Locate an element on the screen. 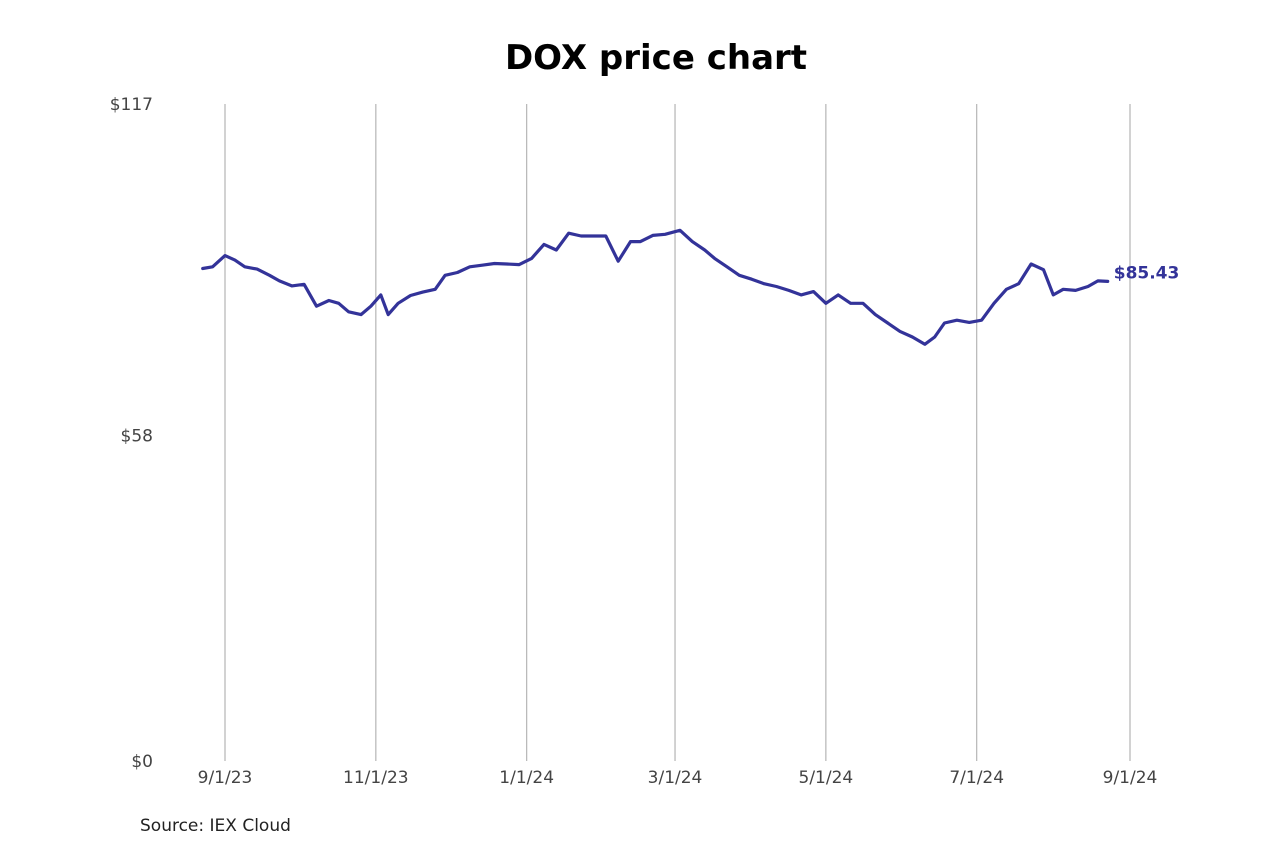 The height and width of the screenshot is (853, 1280). x-tick-label: 1/1/24 is located at coordinates (526, 778).